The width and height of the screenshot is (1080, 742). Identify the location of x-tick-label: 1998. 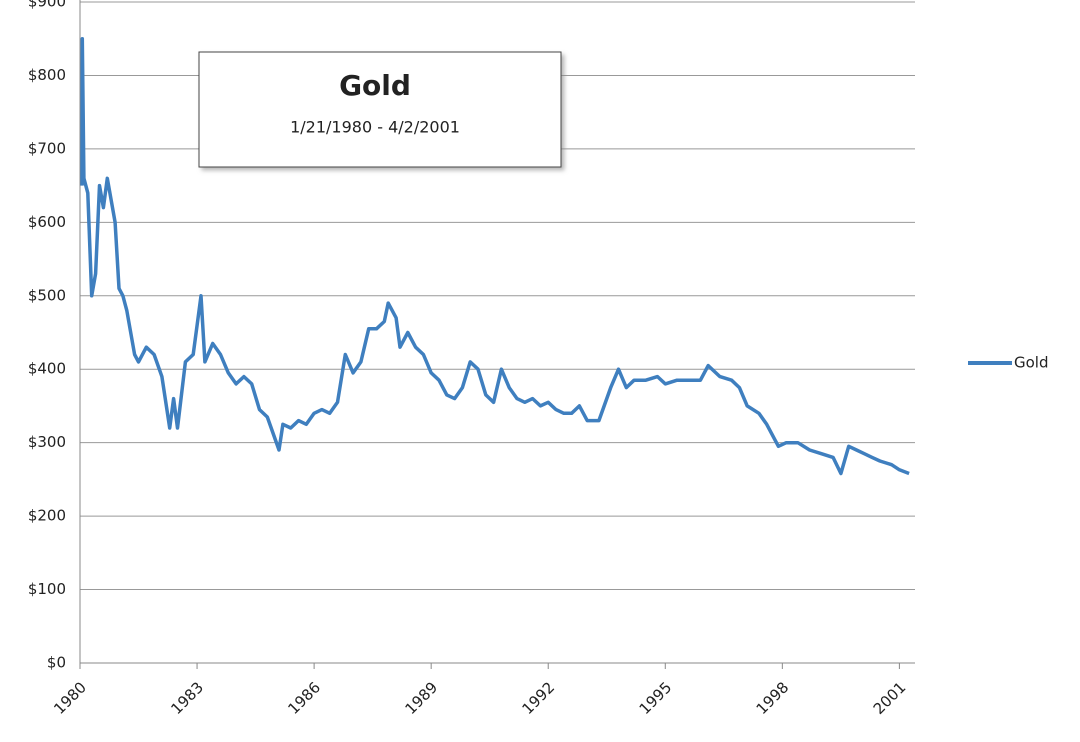
(773, 698).